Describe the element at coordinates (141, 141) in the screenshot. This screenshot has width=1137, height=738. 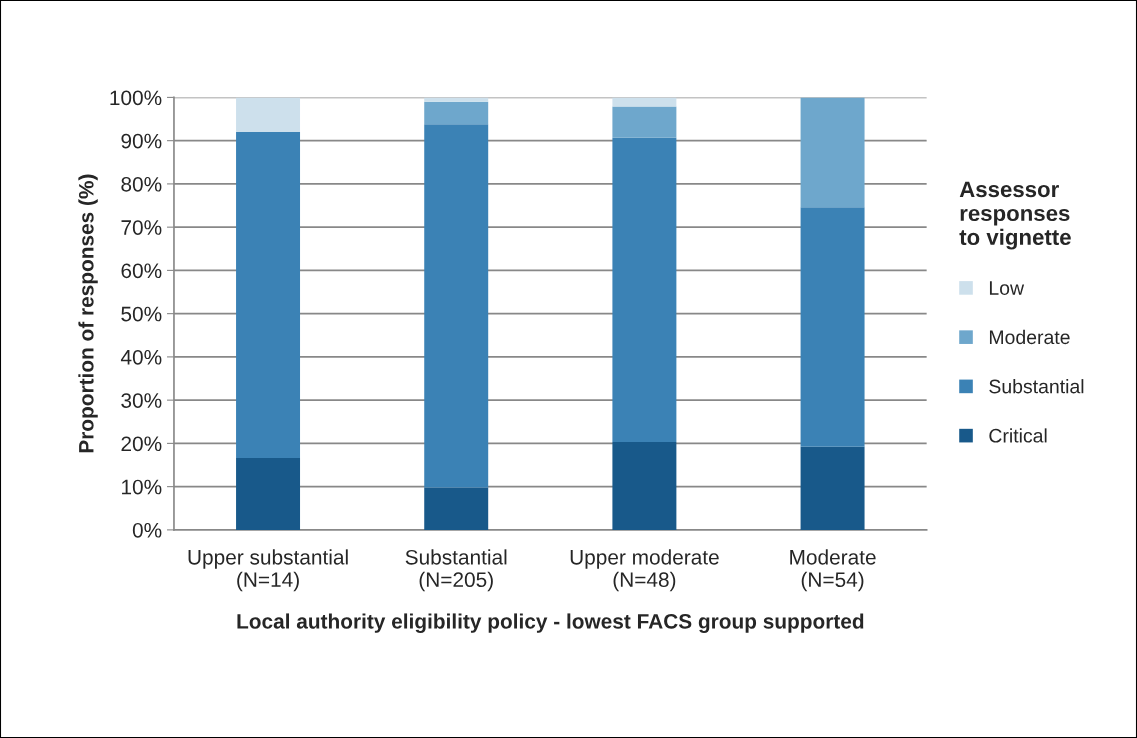
I see `y-tick-label: 90%` at that location.